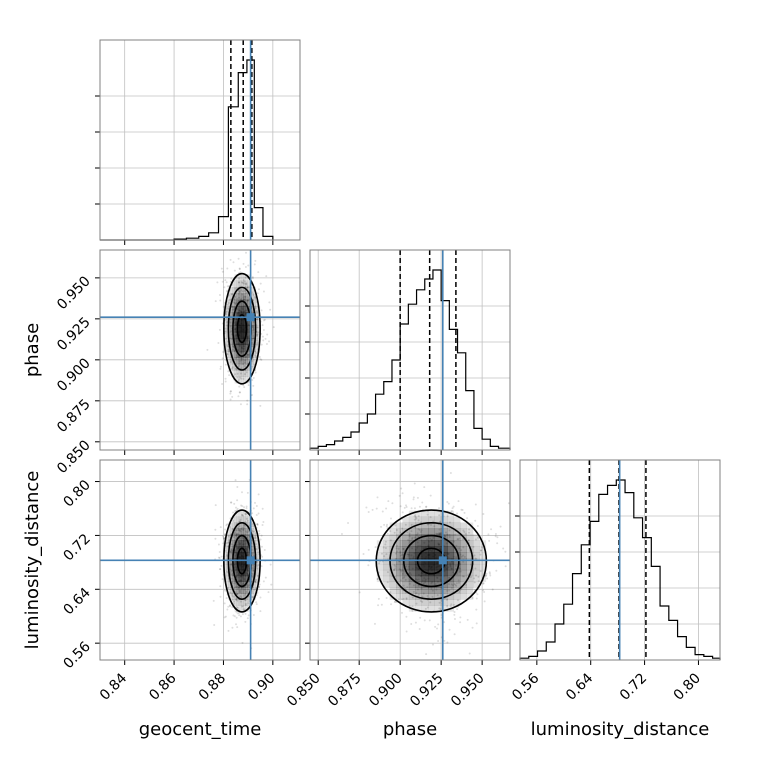  What do you see at coordinates (427, 690) in the screenshot?
I see `x-tick-label: 0.925` at bounding box center [427, 690].